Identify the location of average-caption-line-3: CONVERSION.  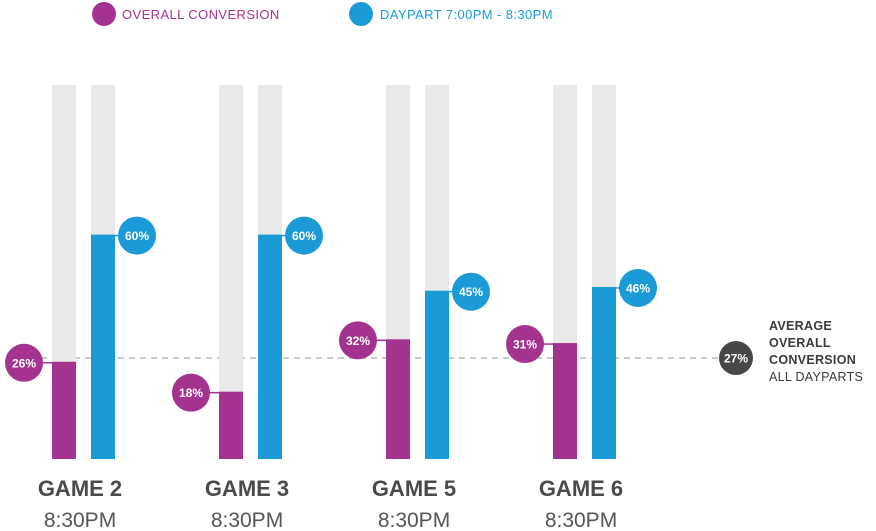
(812, 360).